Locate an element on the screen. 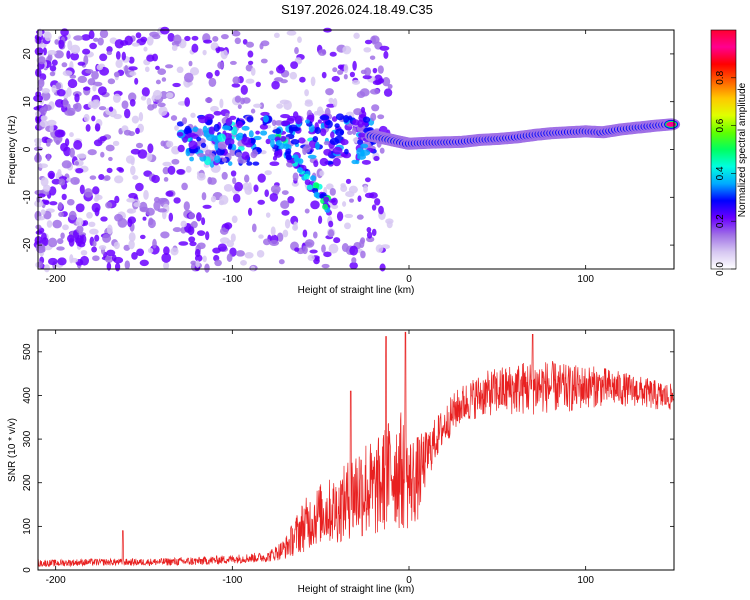 The width and height of the screenshot is (750, 600). figure-title: S197.2026.024.18.49.C35 is located at coordinates (357, 9).